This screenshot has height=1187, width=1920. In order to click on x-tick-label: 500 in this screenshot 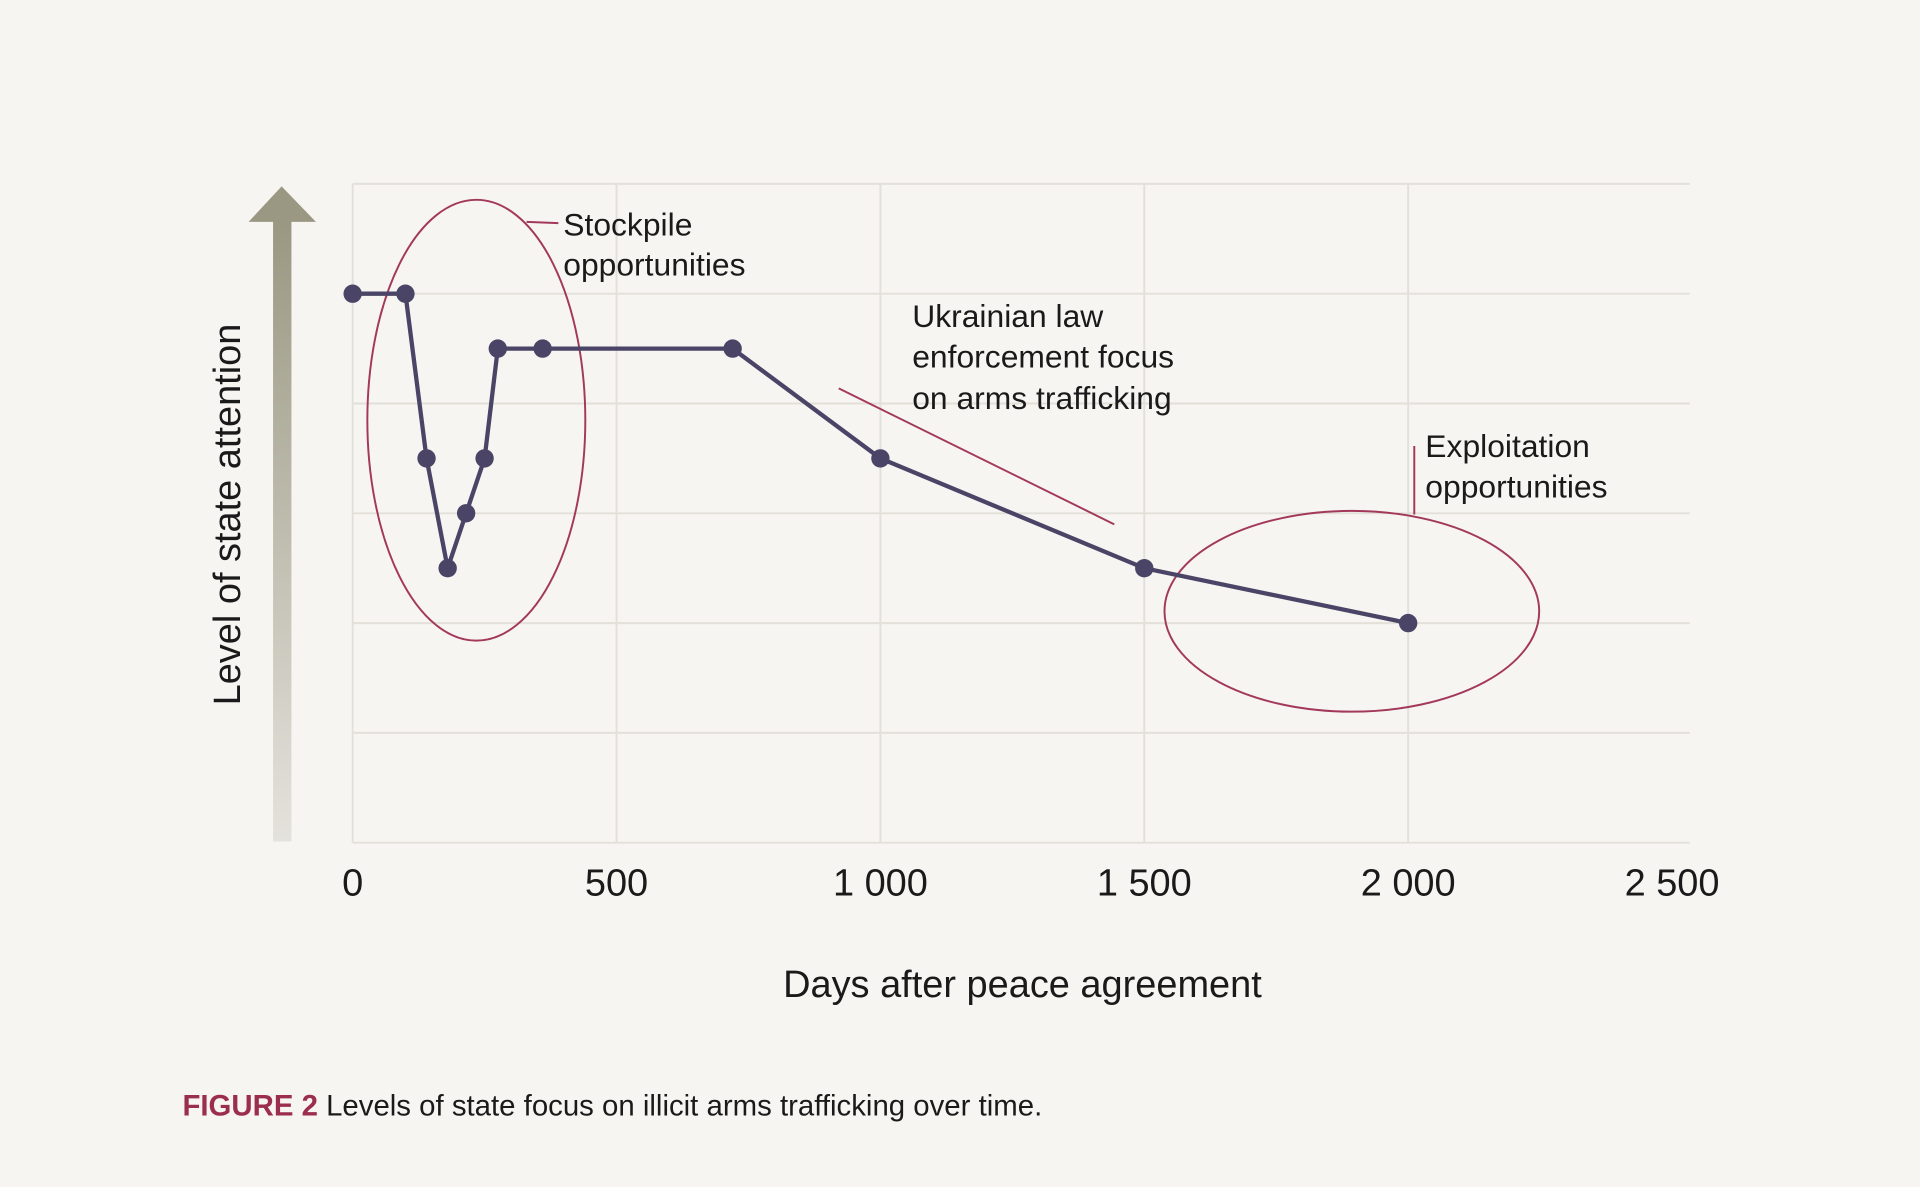, I will do `click(616, 883)`.